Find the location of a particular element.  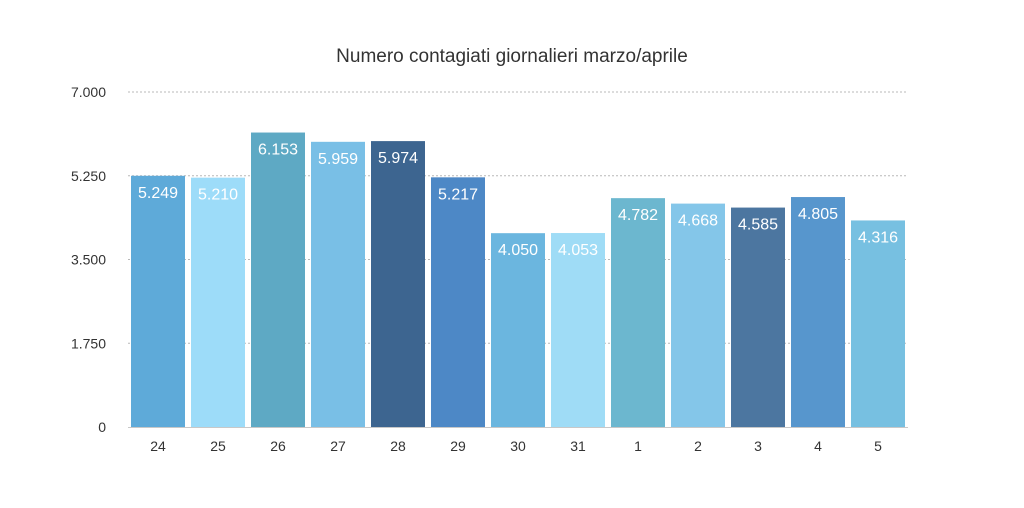

data-label: 5.217 is located at coordinates (458, 194).